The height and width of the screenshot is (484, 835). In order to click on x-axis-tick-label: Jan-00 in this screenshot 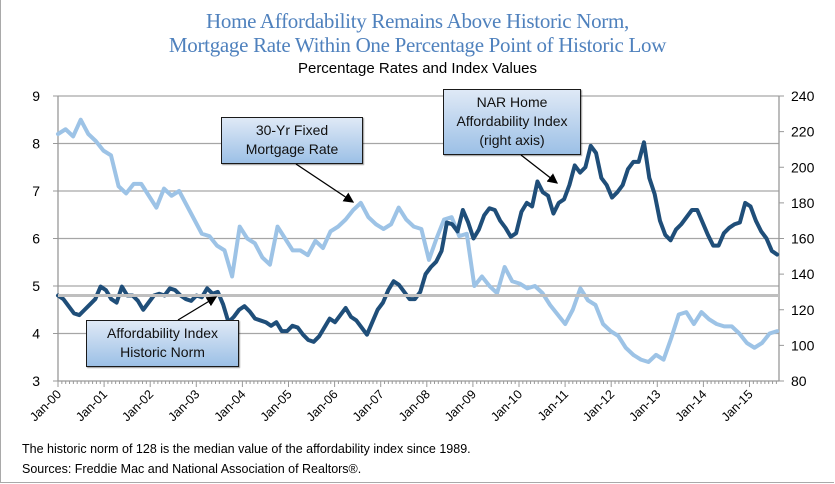, I will do `click(45, 405)`.